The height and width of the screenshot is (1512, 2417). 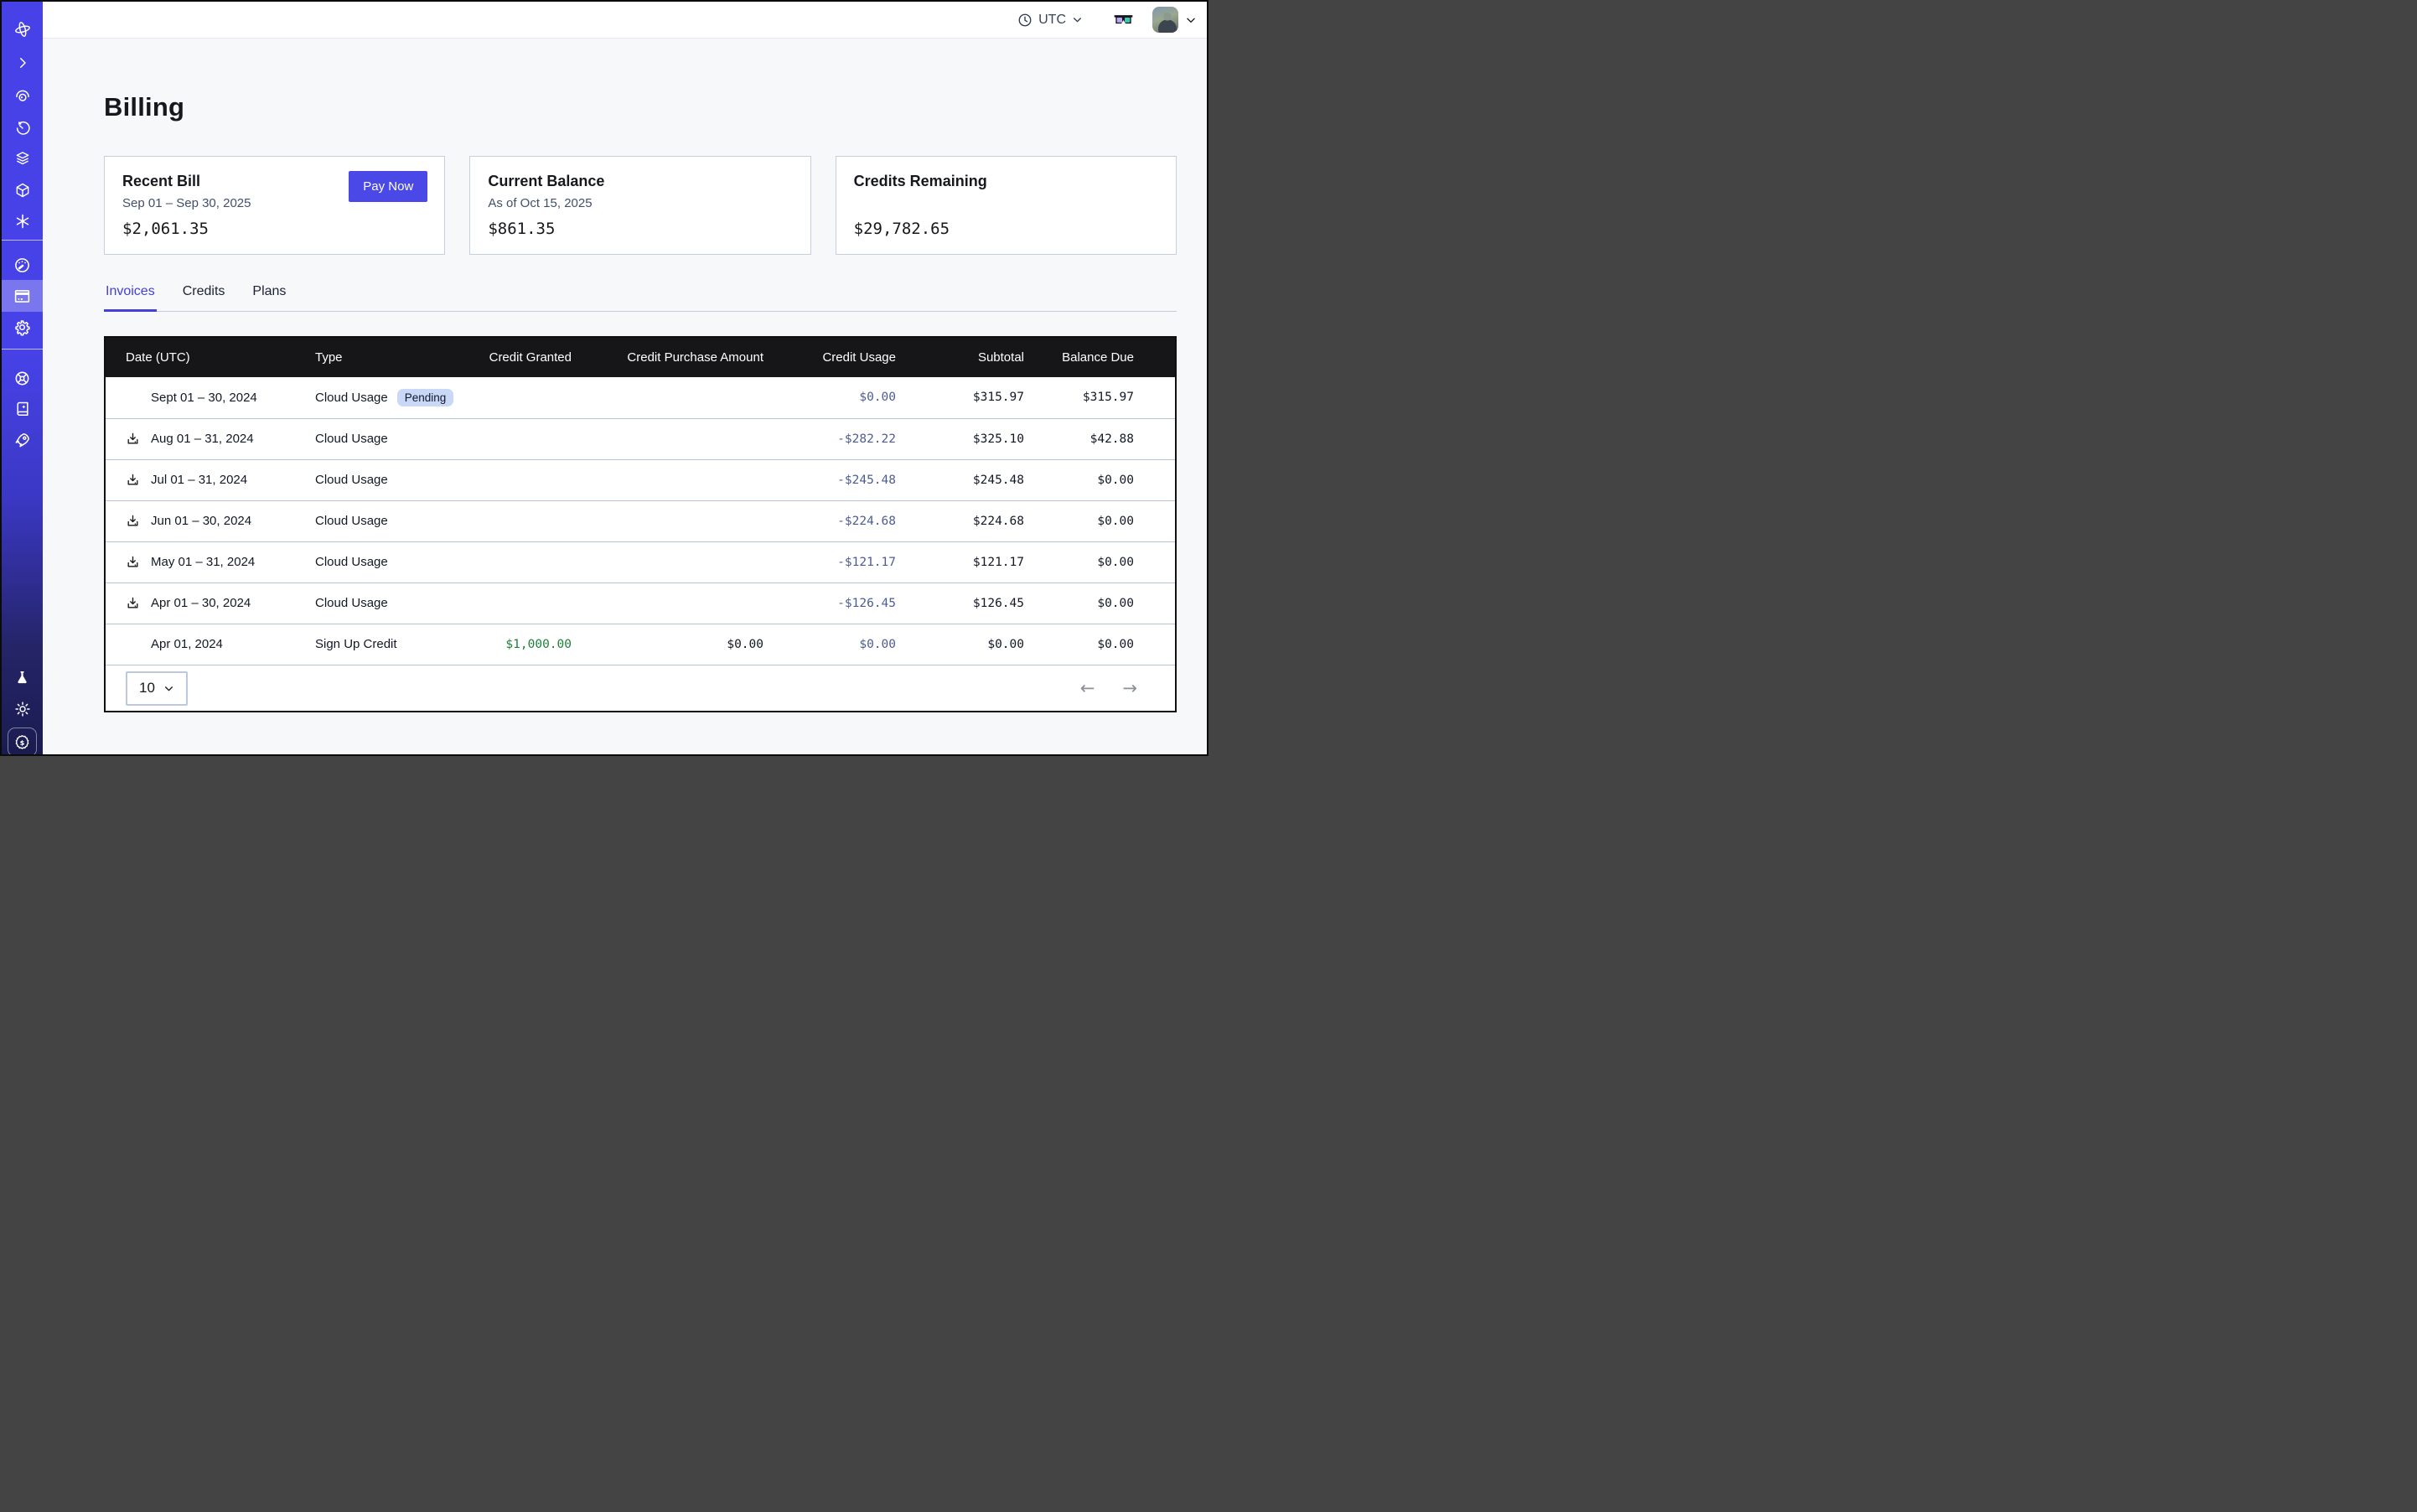 What do you see at coordinates (202, 439) in the screenshot?
I see `invoice-date: Aug 01 – 31, 2024` at bounding box center [202, 439].